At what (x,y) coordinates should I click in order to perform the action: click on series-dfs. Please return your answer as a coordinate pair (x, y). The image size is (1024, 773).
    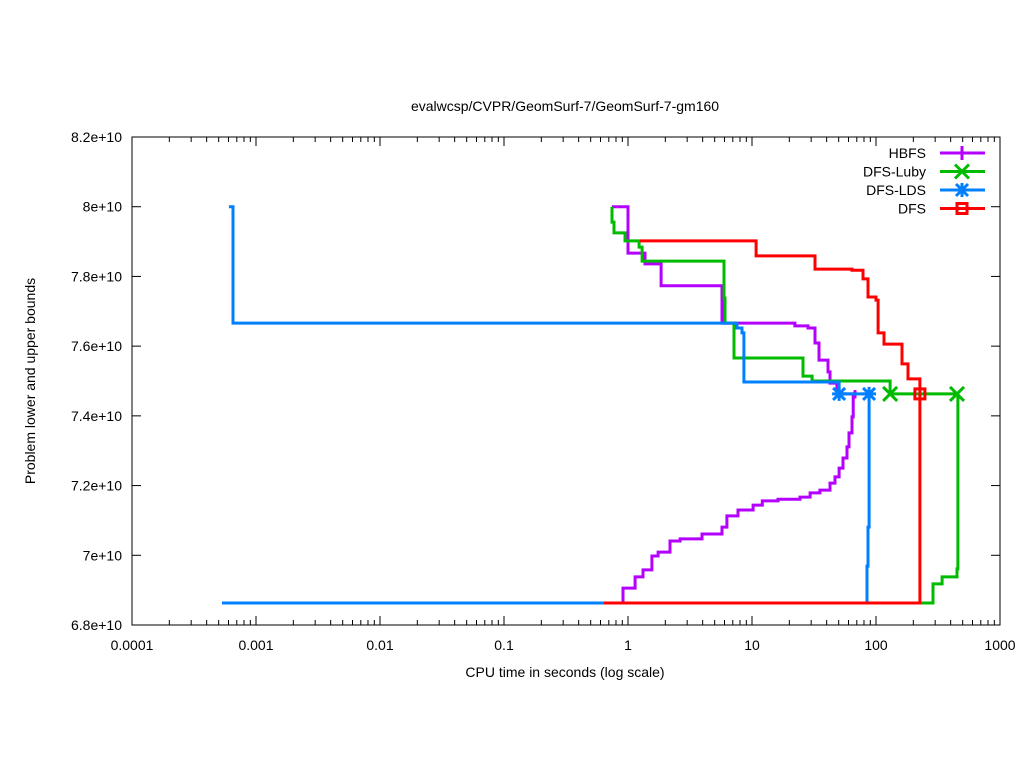
    Looking at the image, I should click on (765, 422).